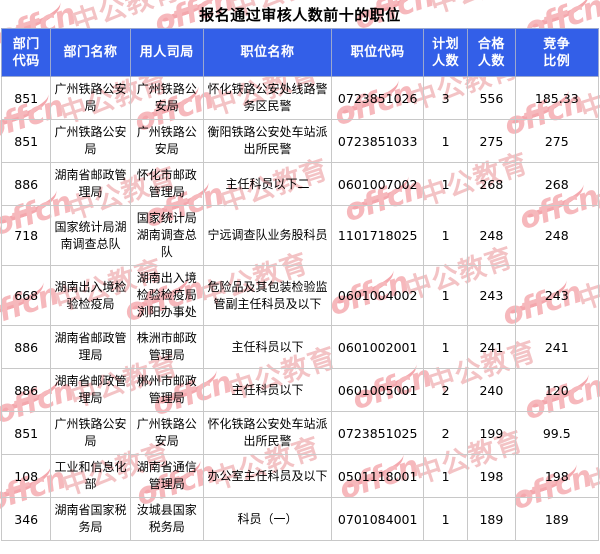 The height and width of the screenshot is (554, 600). I want to click on cell-dept_name: 国家统计局湖南调查总队, so click(90, 235).